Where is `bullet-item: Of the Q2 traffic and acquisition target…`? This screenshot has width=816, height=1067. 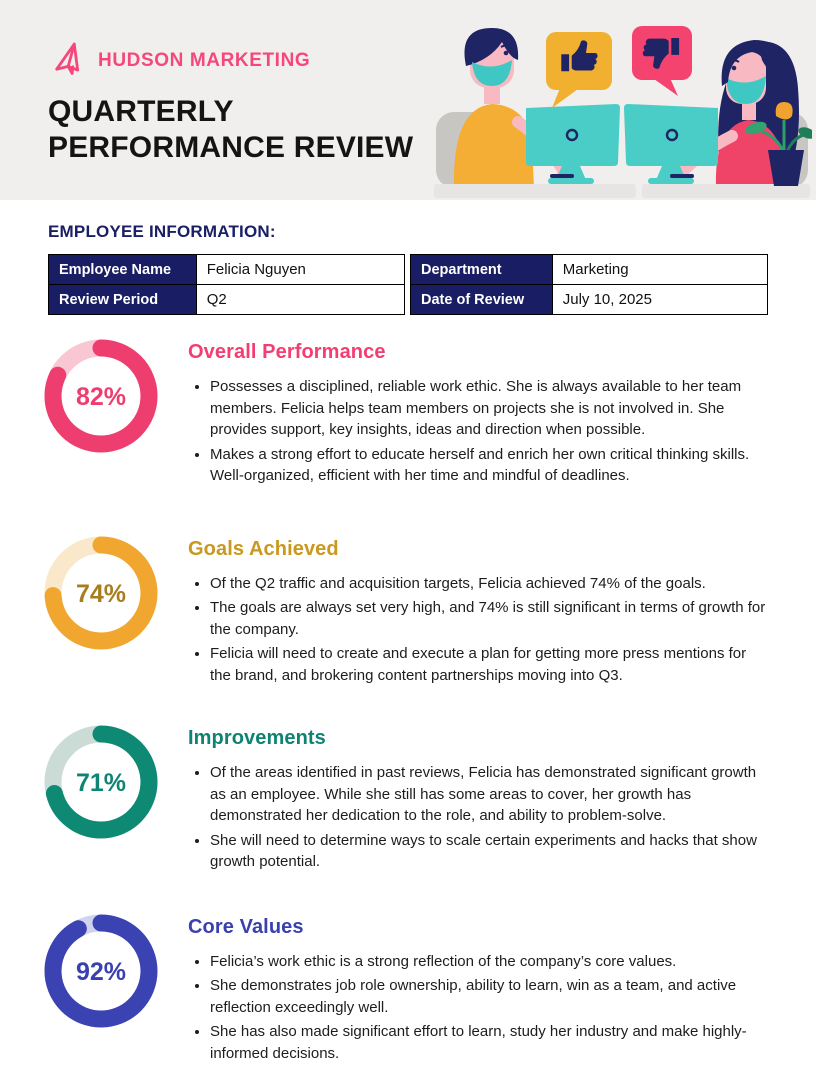
bullet-item: Of the Q2 traffic and acquisition target… is located at coordinates (489, 584).